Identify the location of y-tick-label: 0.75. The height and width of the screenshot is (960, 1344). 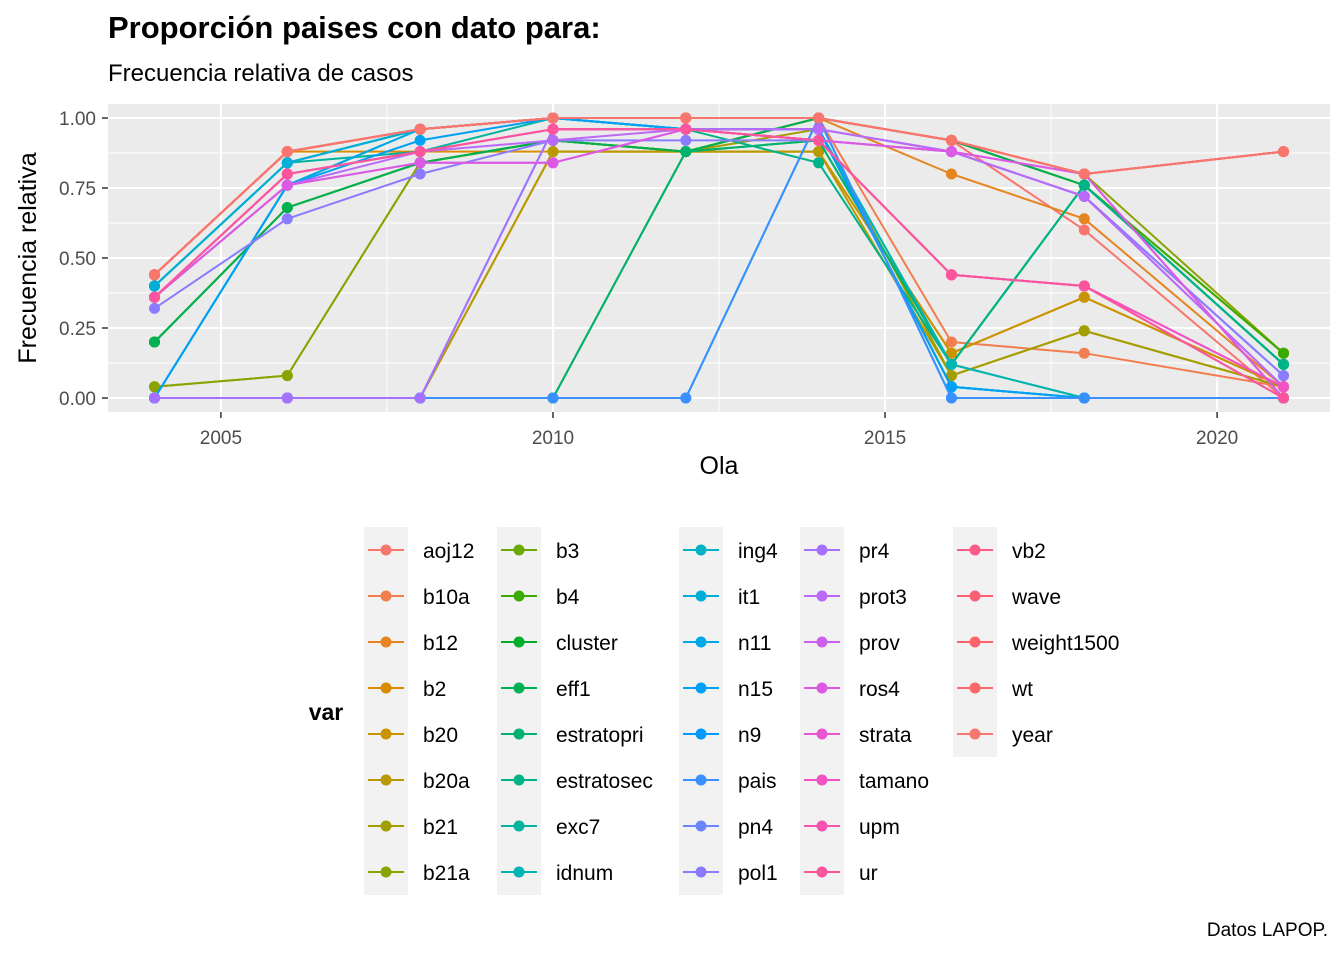
(77, 189).